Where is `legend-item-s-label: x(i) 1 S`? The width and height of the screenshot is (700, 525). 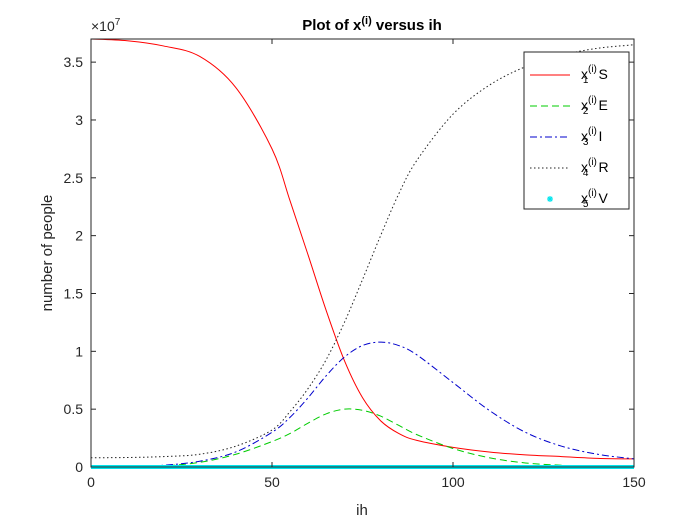
legend-item-s-label: x(i) 1 S is located at coordinates (594, 75).